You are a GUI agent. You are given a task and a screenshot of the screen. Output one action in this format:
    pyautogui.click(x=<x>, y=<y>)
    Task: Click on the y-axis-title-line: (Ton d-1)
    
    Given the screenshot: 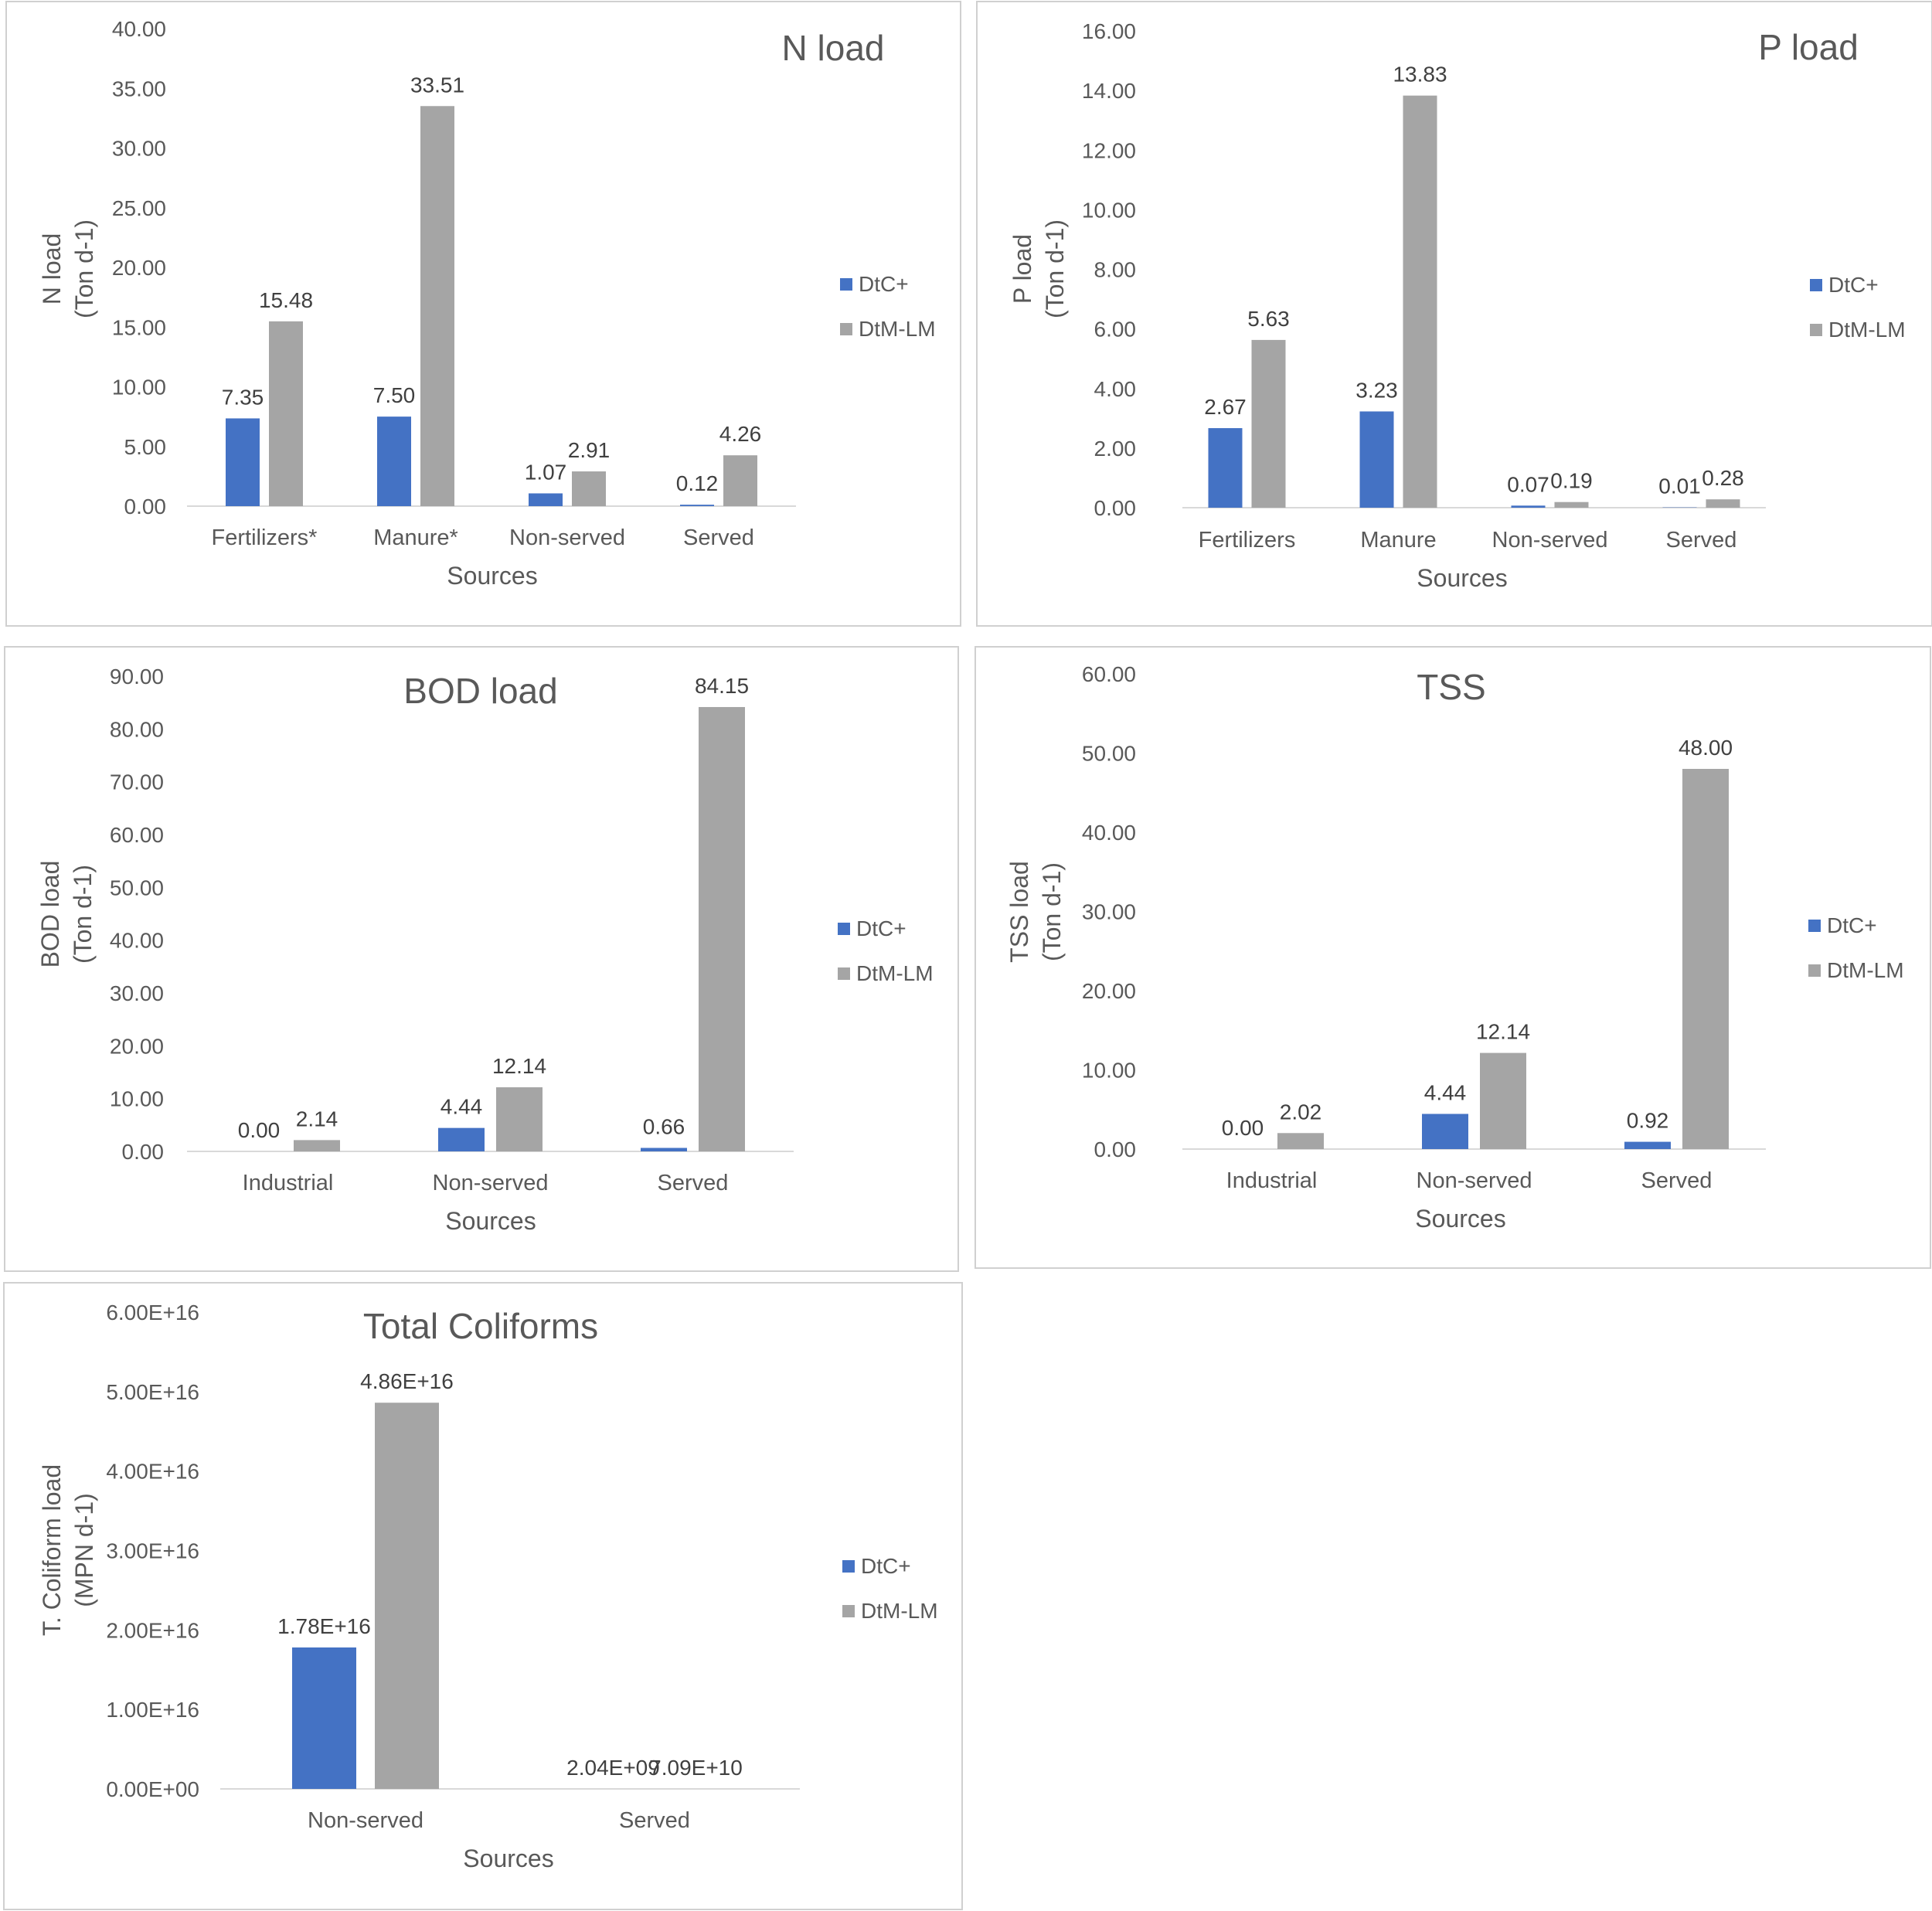 What is the action you would take?
    pyautogui.click(x=84, y=268)
    